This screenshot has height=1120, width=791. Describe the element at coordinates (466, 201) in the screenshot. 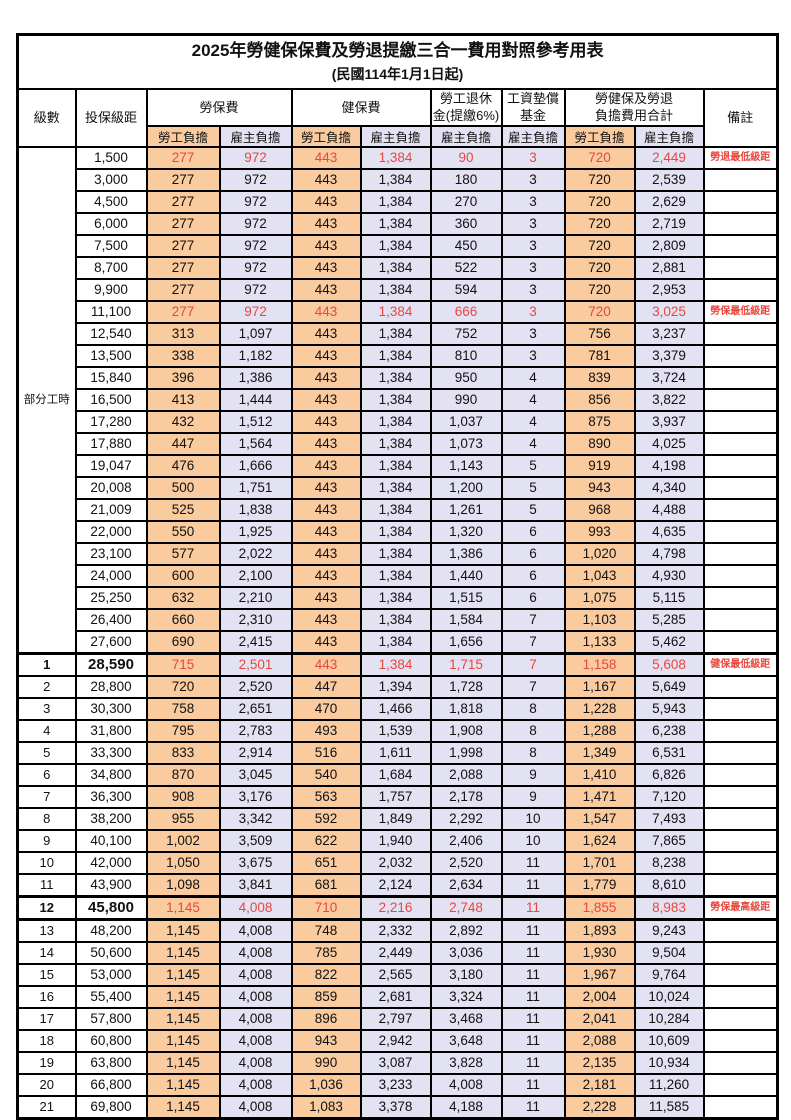

I see `value-cell: 270` at that location.